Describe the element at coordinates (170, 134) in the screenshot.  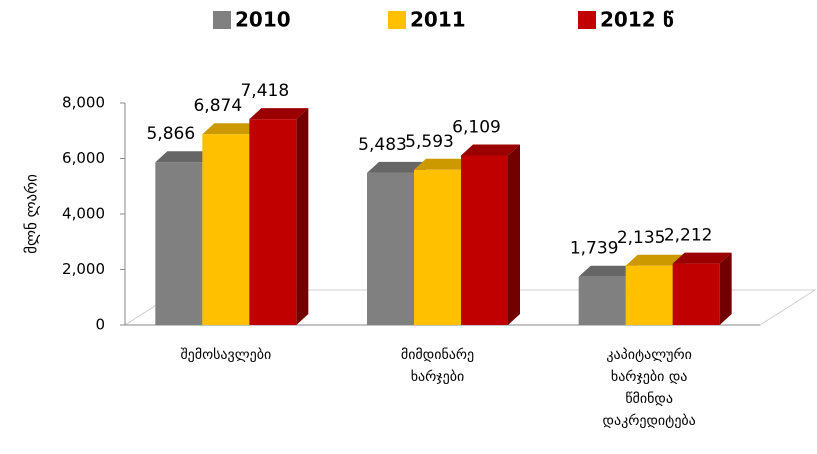
I see `data-label: 5,866` at that location.